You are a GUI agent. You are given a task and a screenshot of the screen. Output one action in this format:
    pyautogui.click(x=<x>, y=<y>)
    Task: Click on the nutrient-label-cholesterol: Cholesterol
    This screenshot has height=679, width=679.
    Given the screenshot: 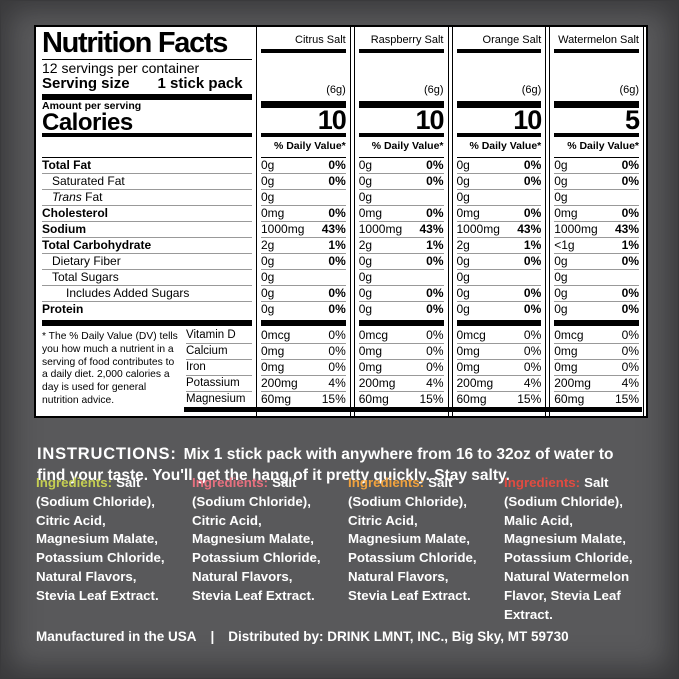 What is the action you would take?
    pyautogui.click(x=147, y=214)
    